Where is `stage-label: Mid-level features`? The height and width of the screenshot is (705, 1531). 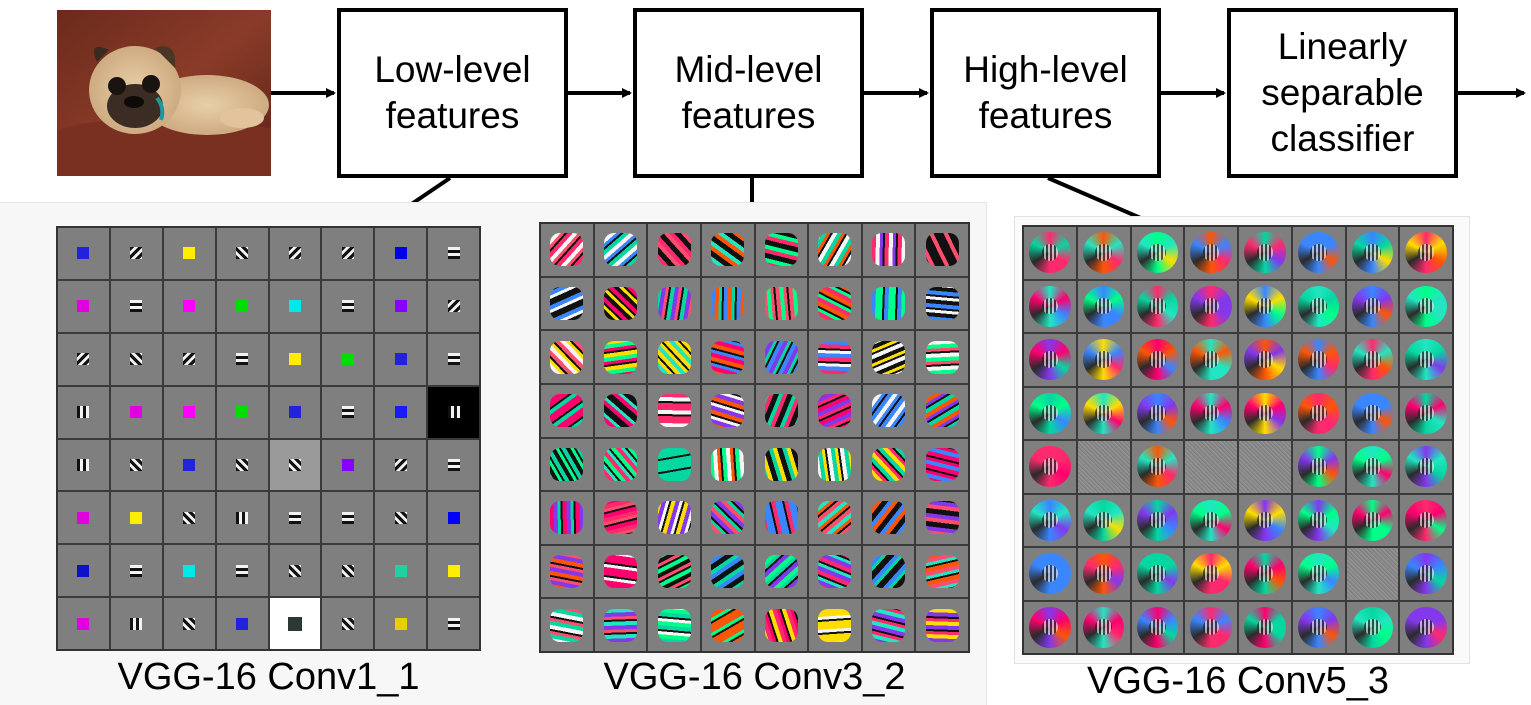 stage-label: Mid-level features is located at coordinates (748, 92).